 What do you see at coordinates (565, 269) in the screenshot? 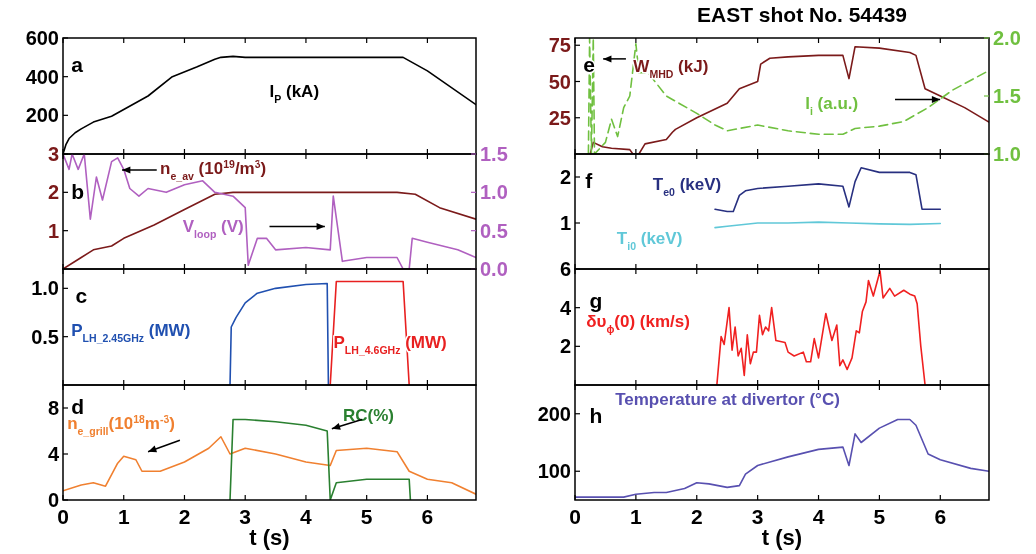
I see `y-tick-label: 6` at bounding box center [565, 269].